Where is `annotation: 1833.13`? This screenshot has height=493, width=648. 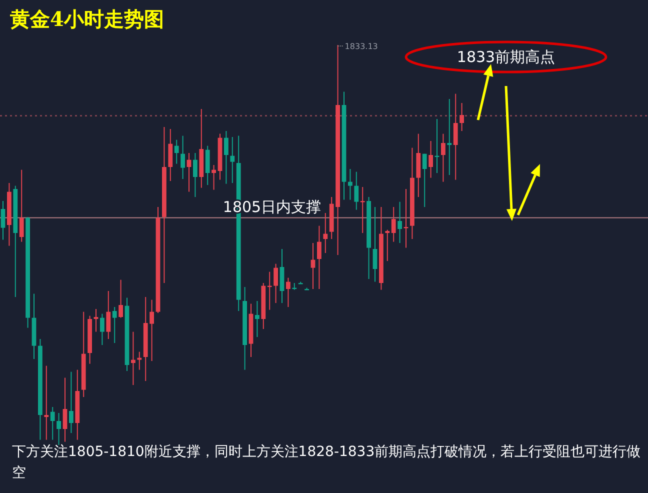 annotation: 1833.13 is located at coordinates (361, 46).